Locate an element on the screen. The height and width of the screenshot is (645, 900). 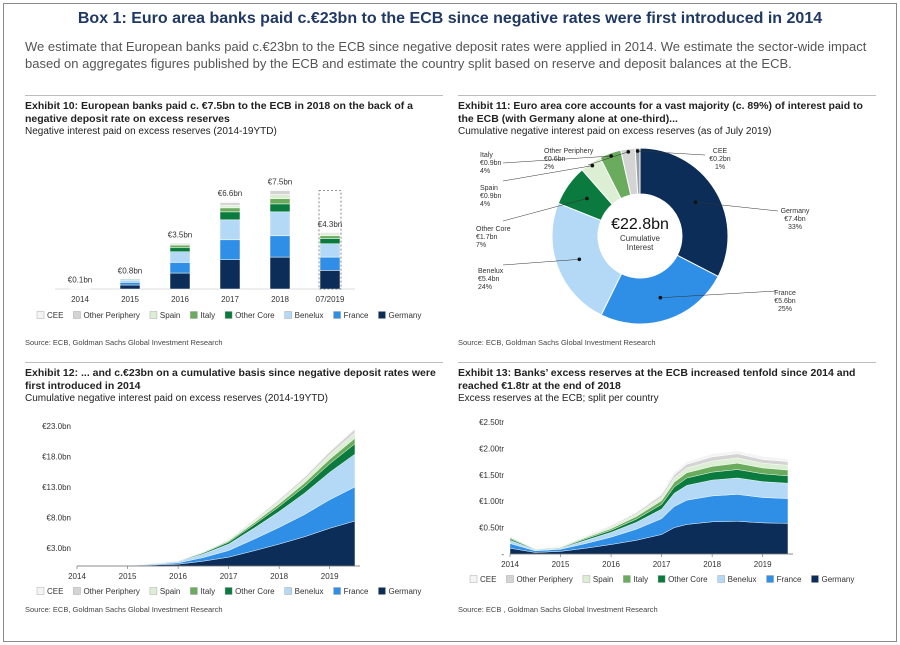
x-tick-label: 2018 is located at coordinates (279, 576).